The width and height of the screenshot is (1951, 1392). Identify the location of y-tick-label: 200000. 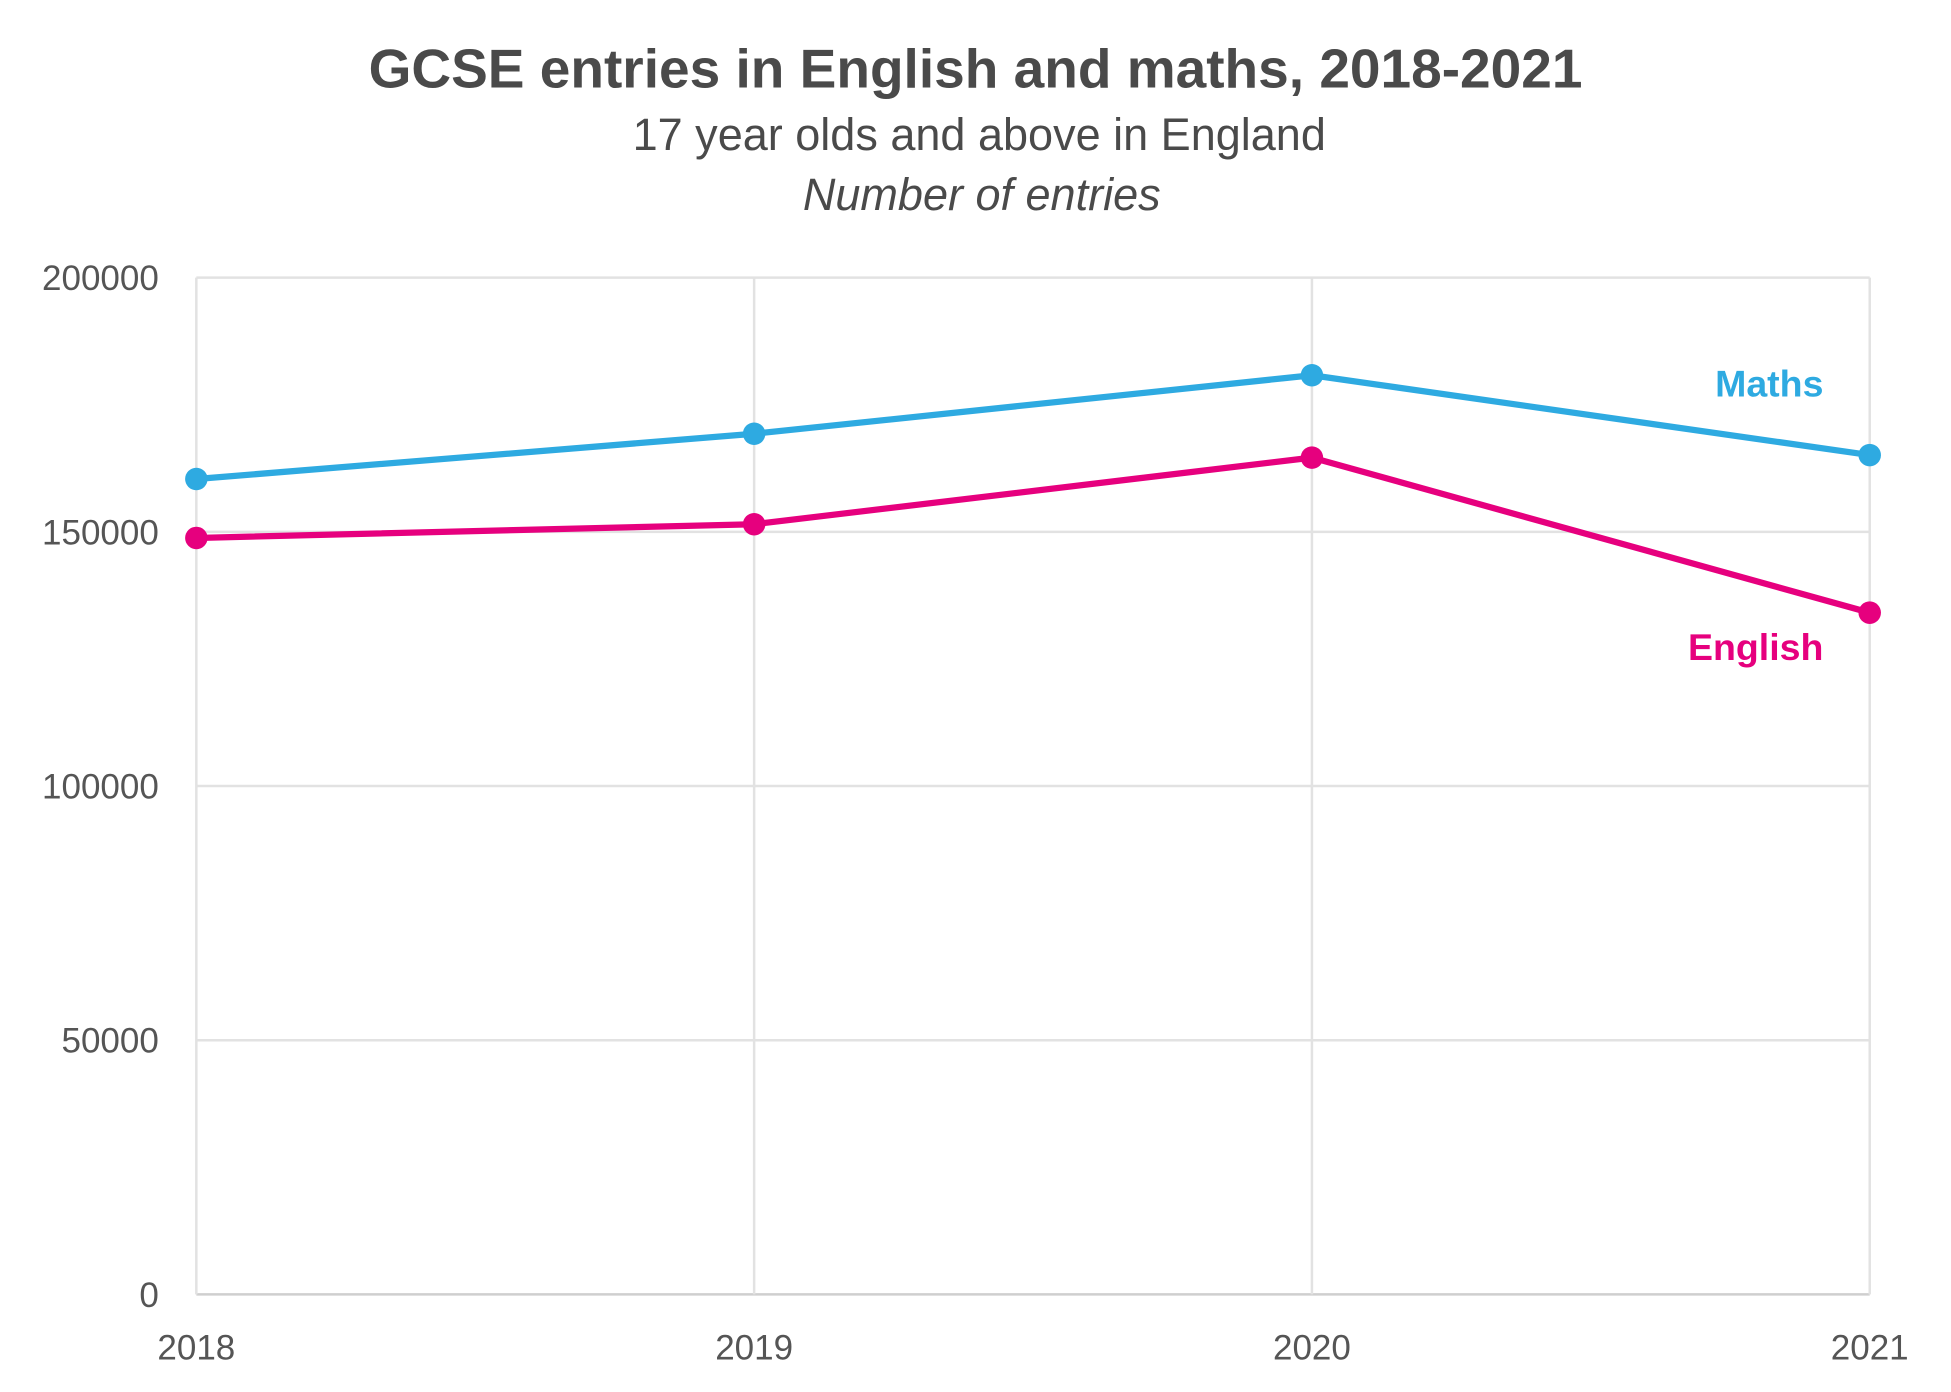
(100, 278).